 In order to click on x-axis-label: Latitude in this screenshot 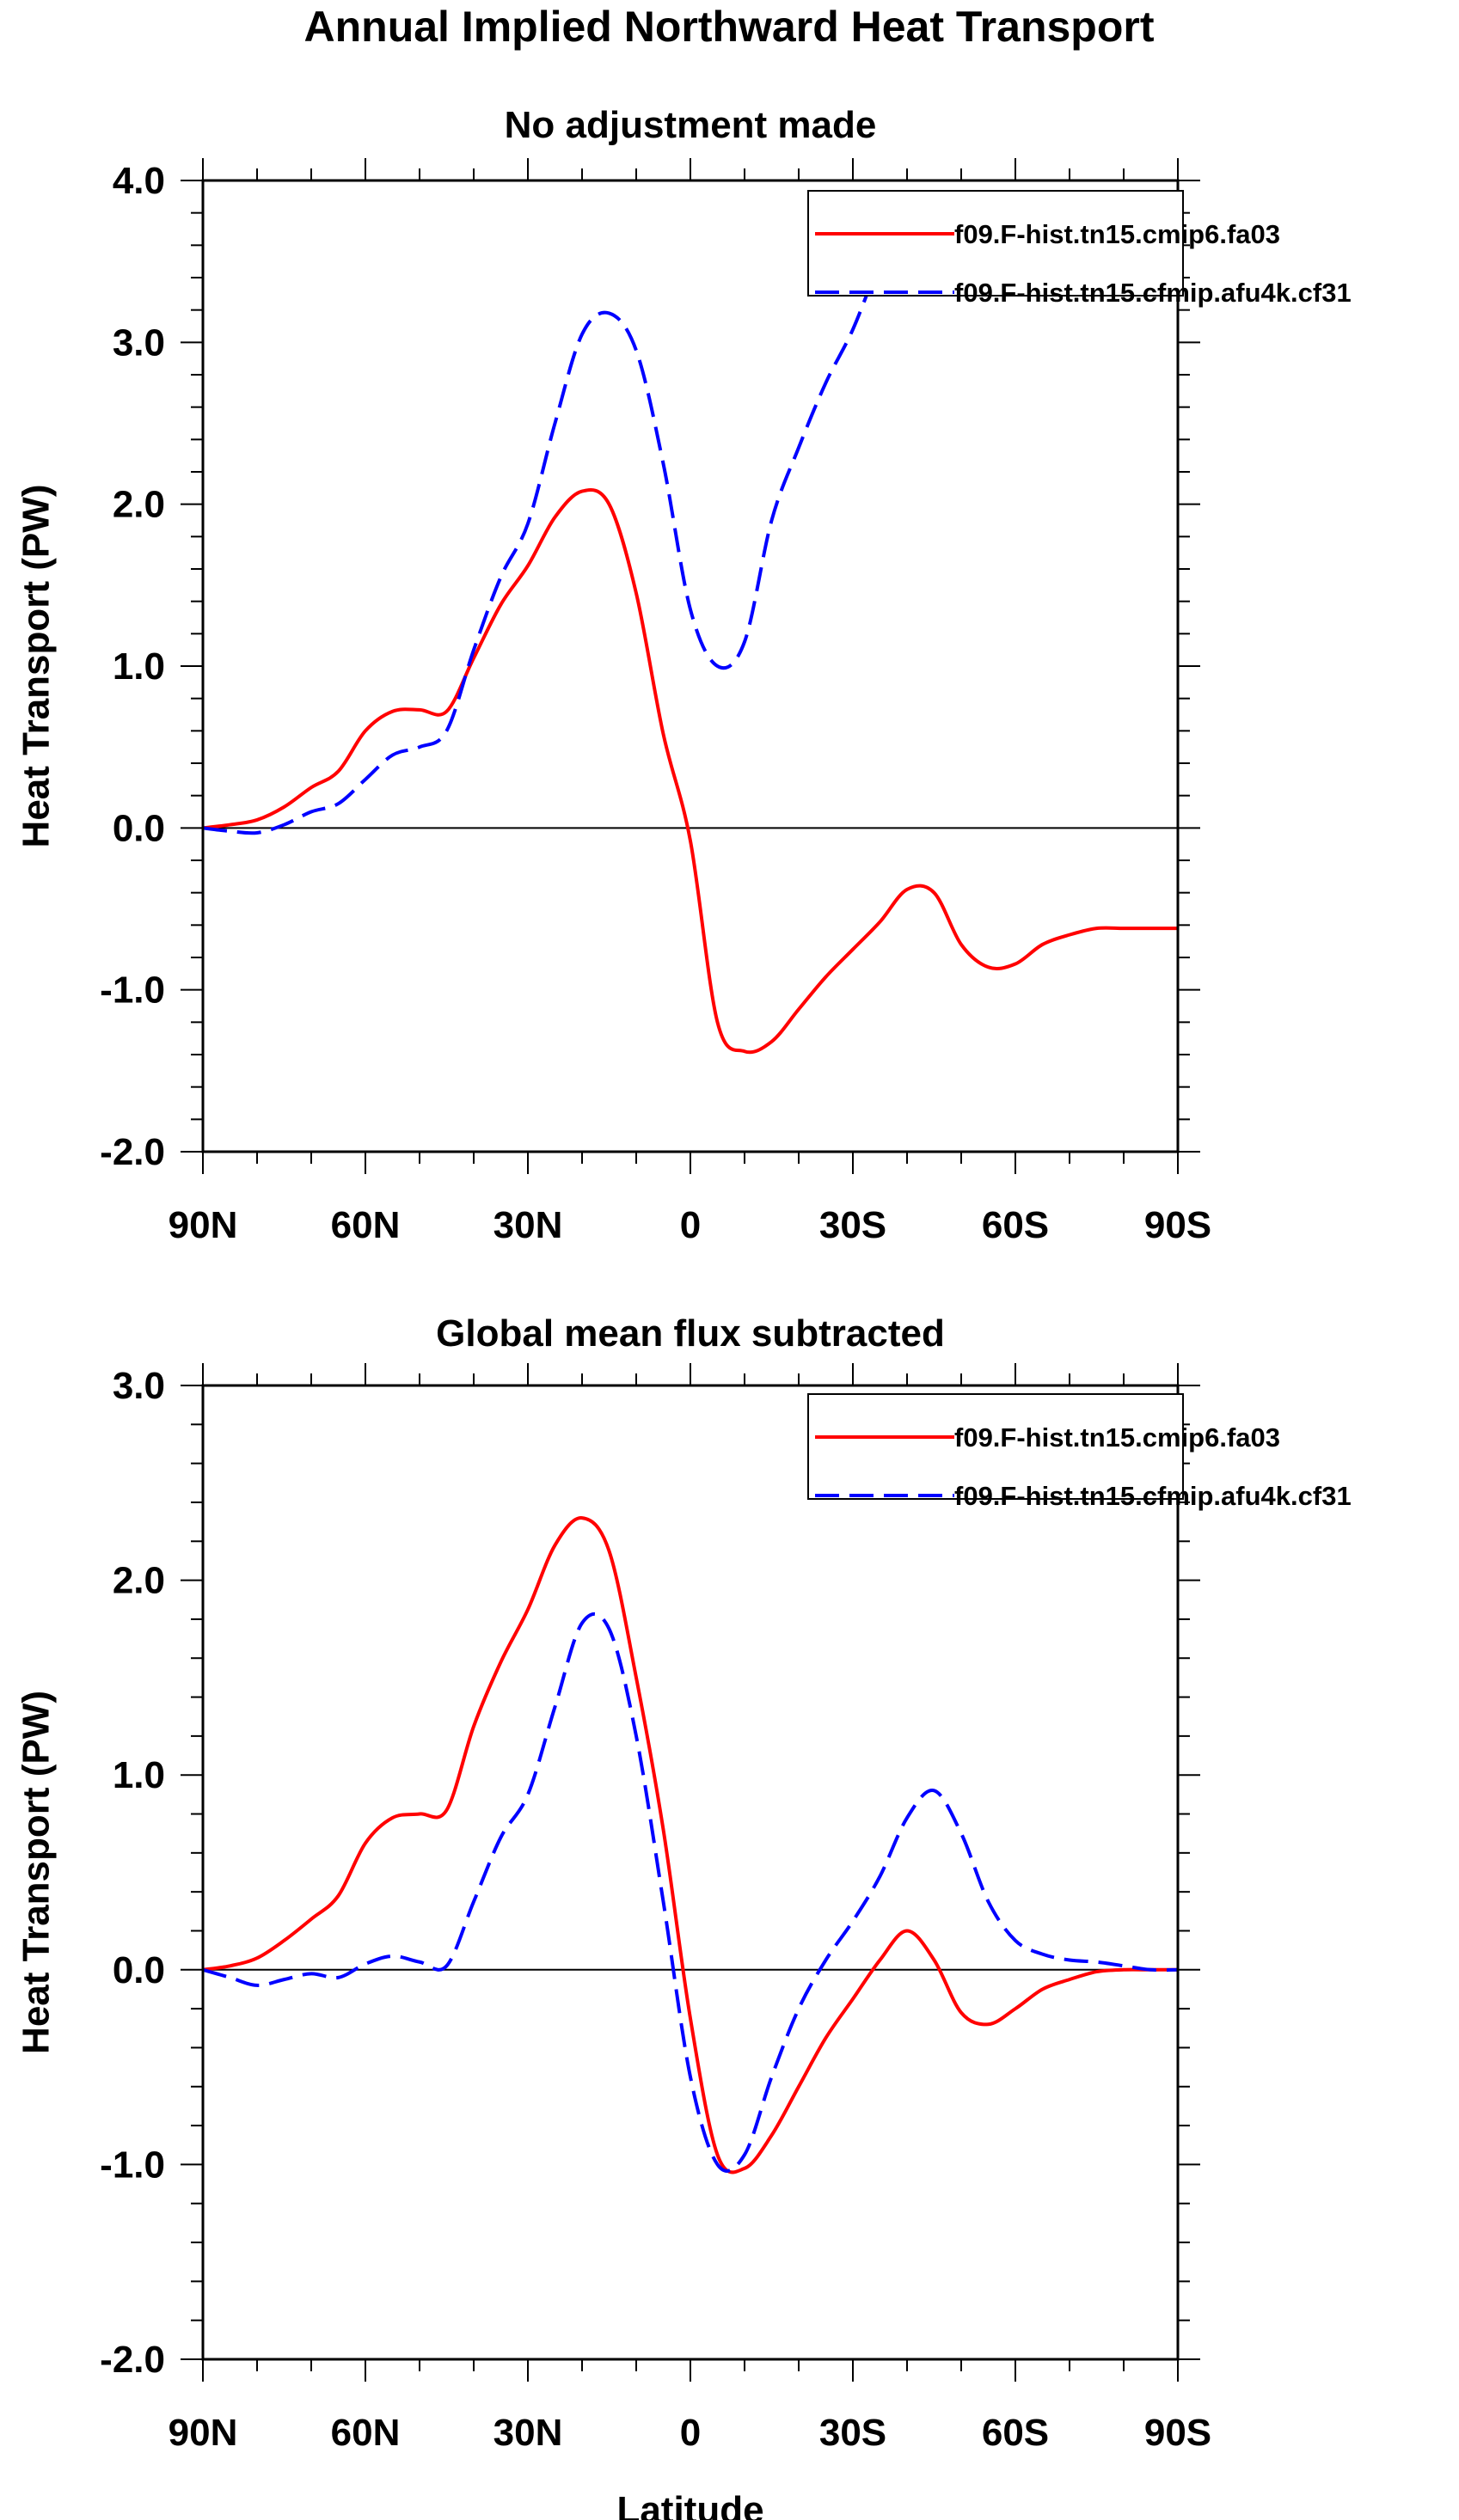, I will do `click(689, 2504)`.